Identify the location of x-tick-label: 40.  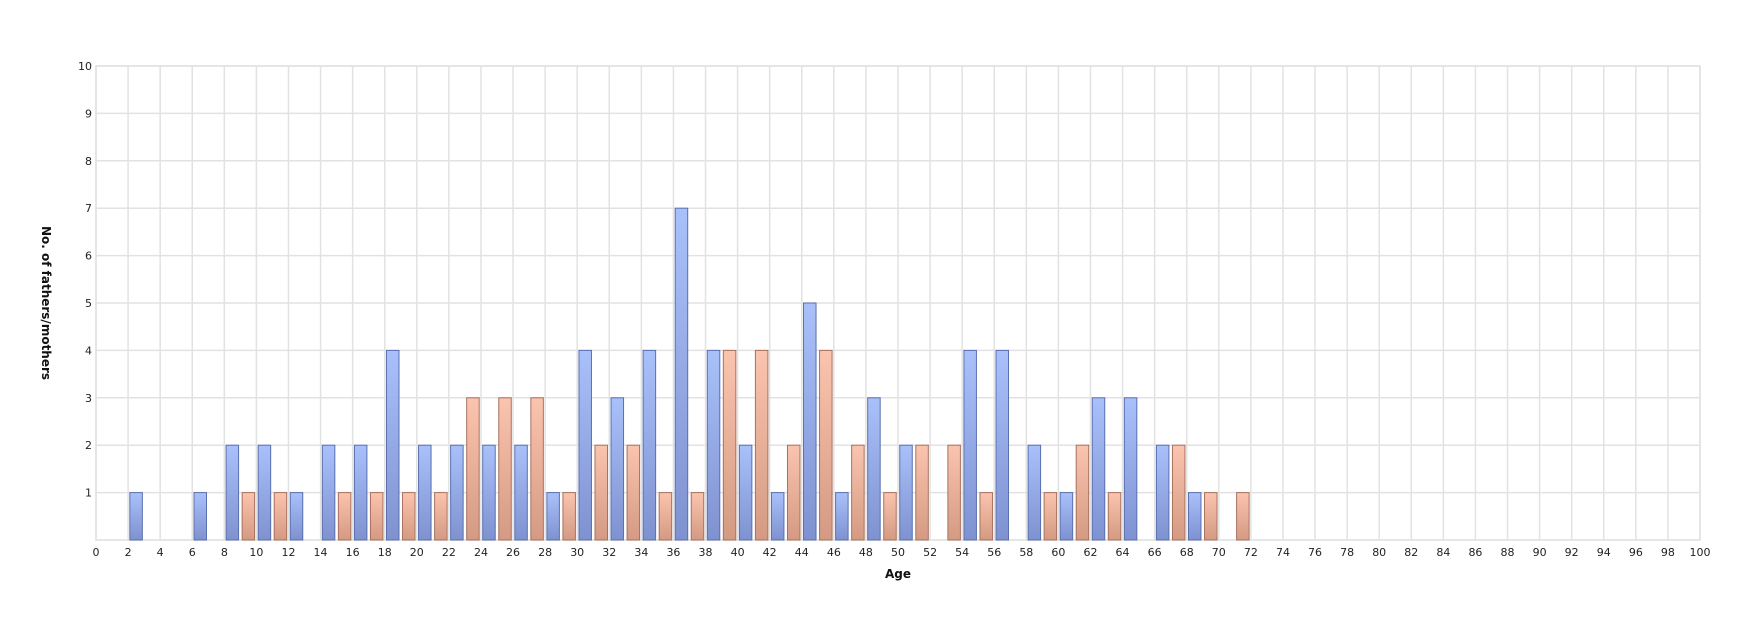
(738, 552).